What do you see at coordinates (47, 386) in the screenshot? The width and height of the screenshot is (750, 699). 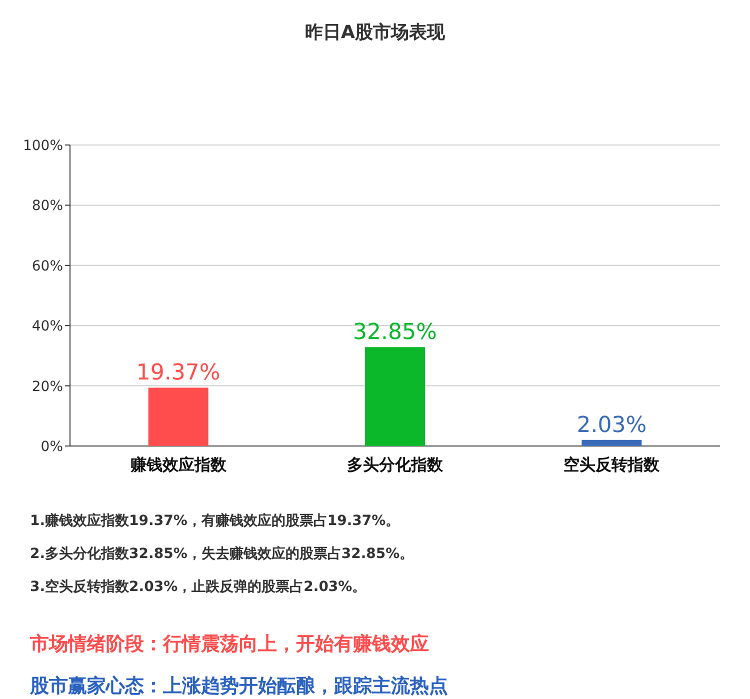 I see `y-tick-label: 20%` at bounding box center [47, 386].